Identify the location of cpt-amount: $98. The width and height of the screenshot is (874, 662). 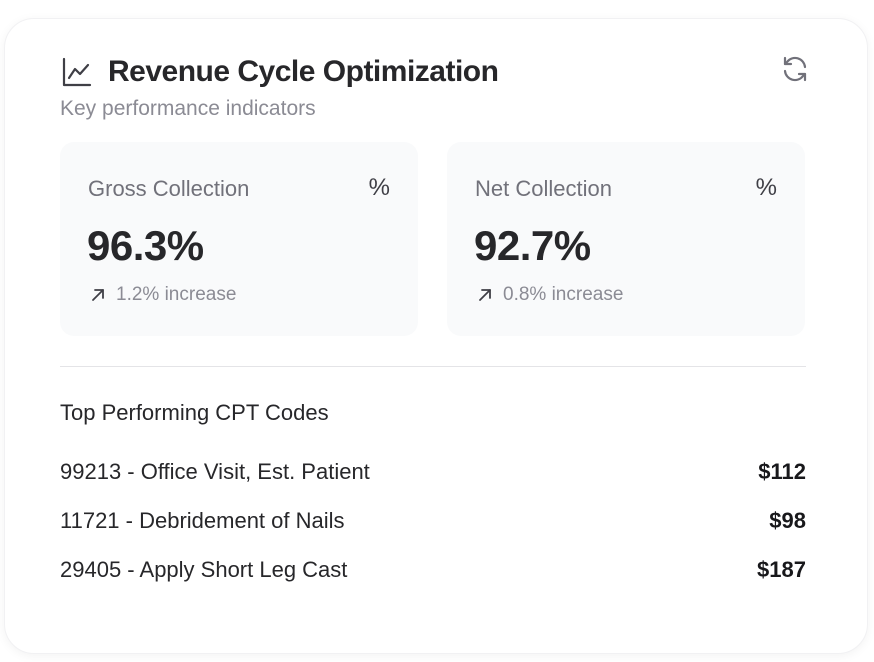
(787, 520).